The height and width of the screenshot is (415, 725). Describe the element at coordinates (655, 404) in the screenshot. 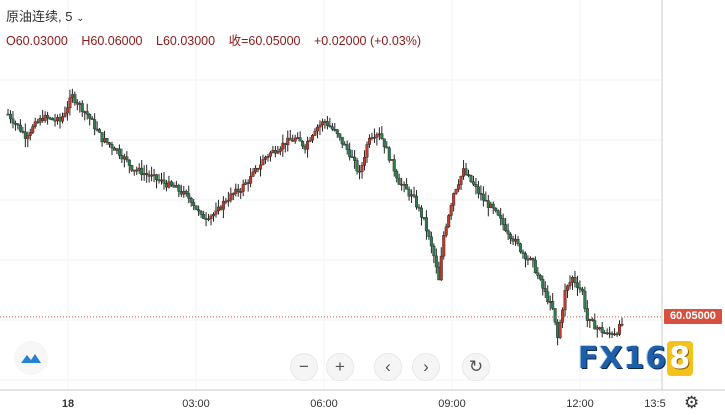

I see `x-tick-label: 13:5` at that location.